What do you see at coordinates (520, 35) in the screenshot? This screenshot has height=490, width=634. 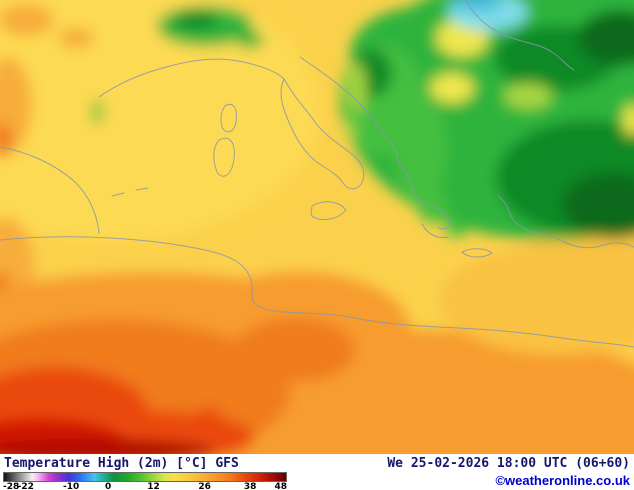 I see `coast-black-sea` at bounding box center [520, 35].